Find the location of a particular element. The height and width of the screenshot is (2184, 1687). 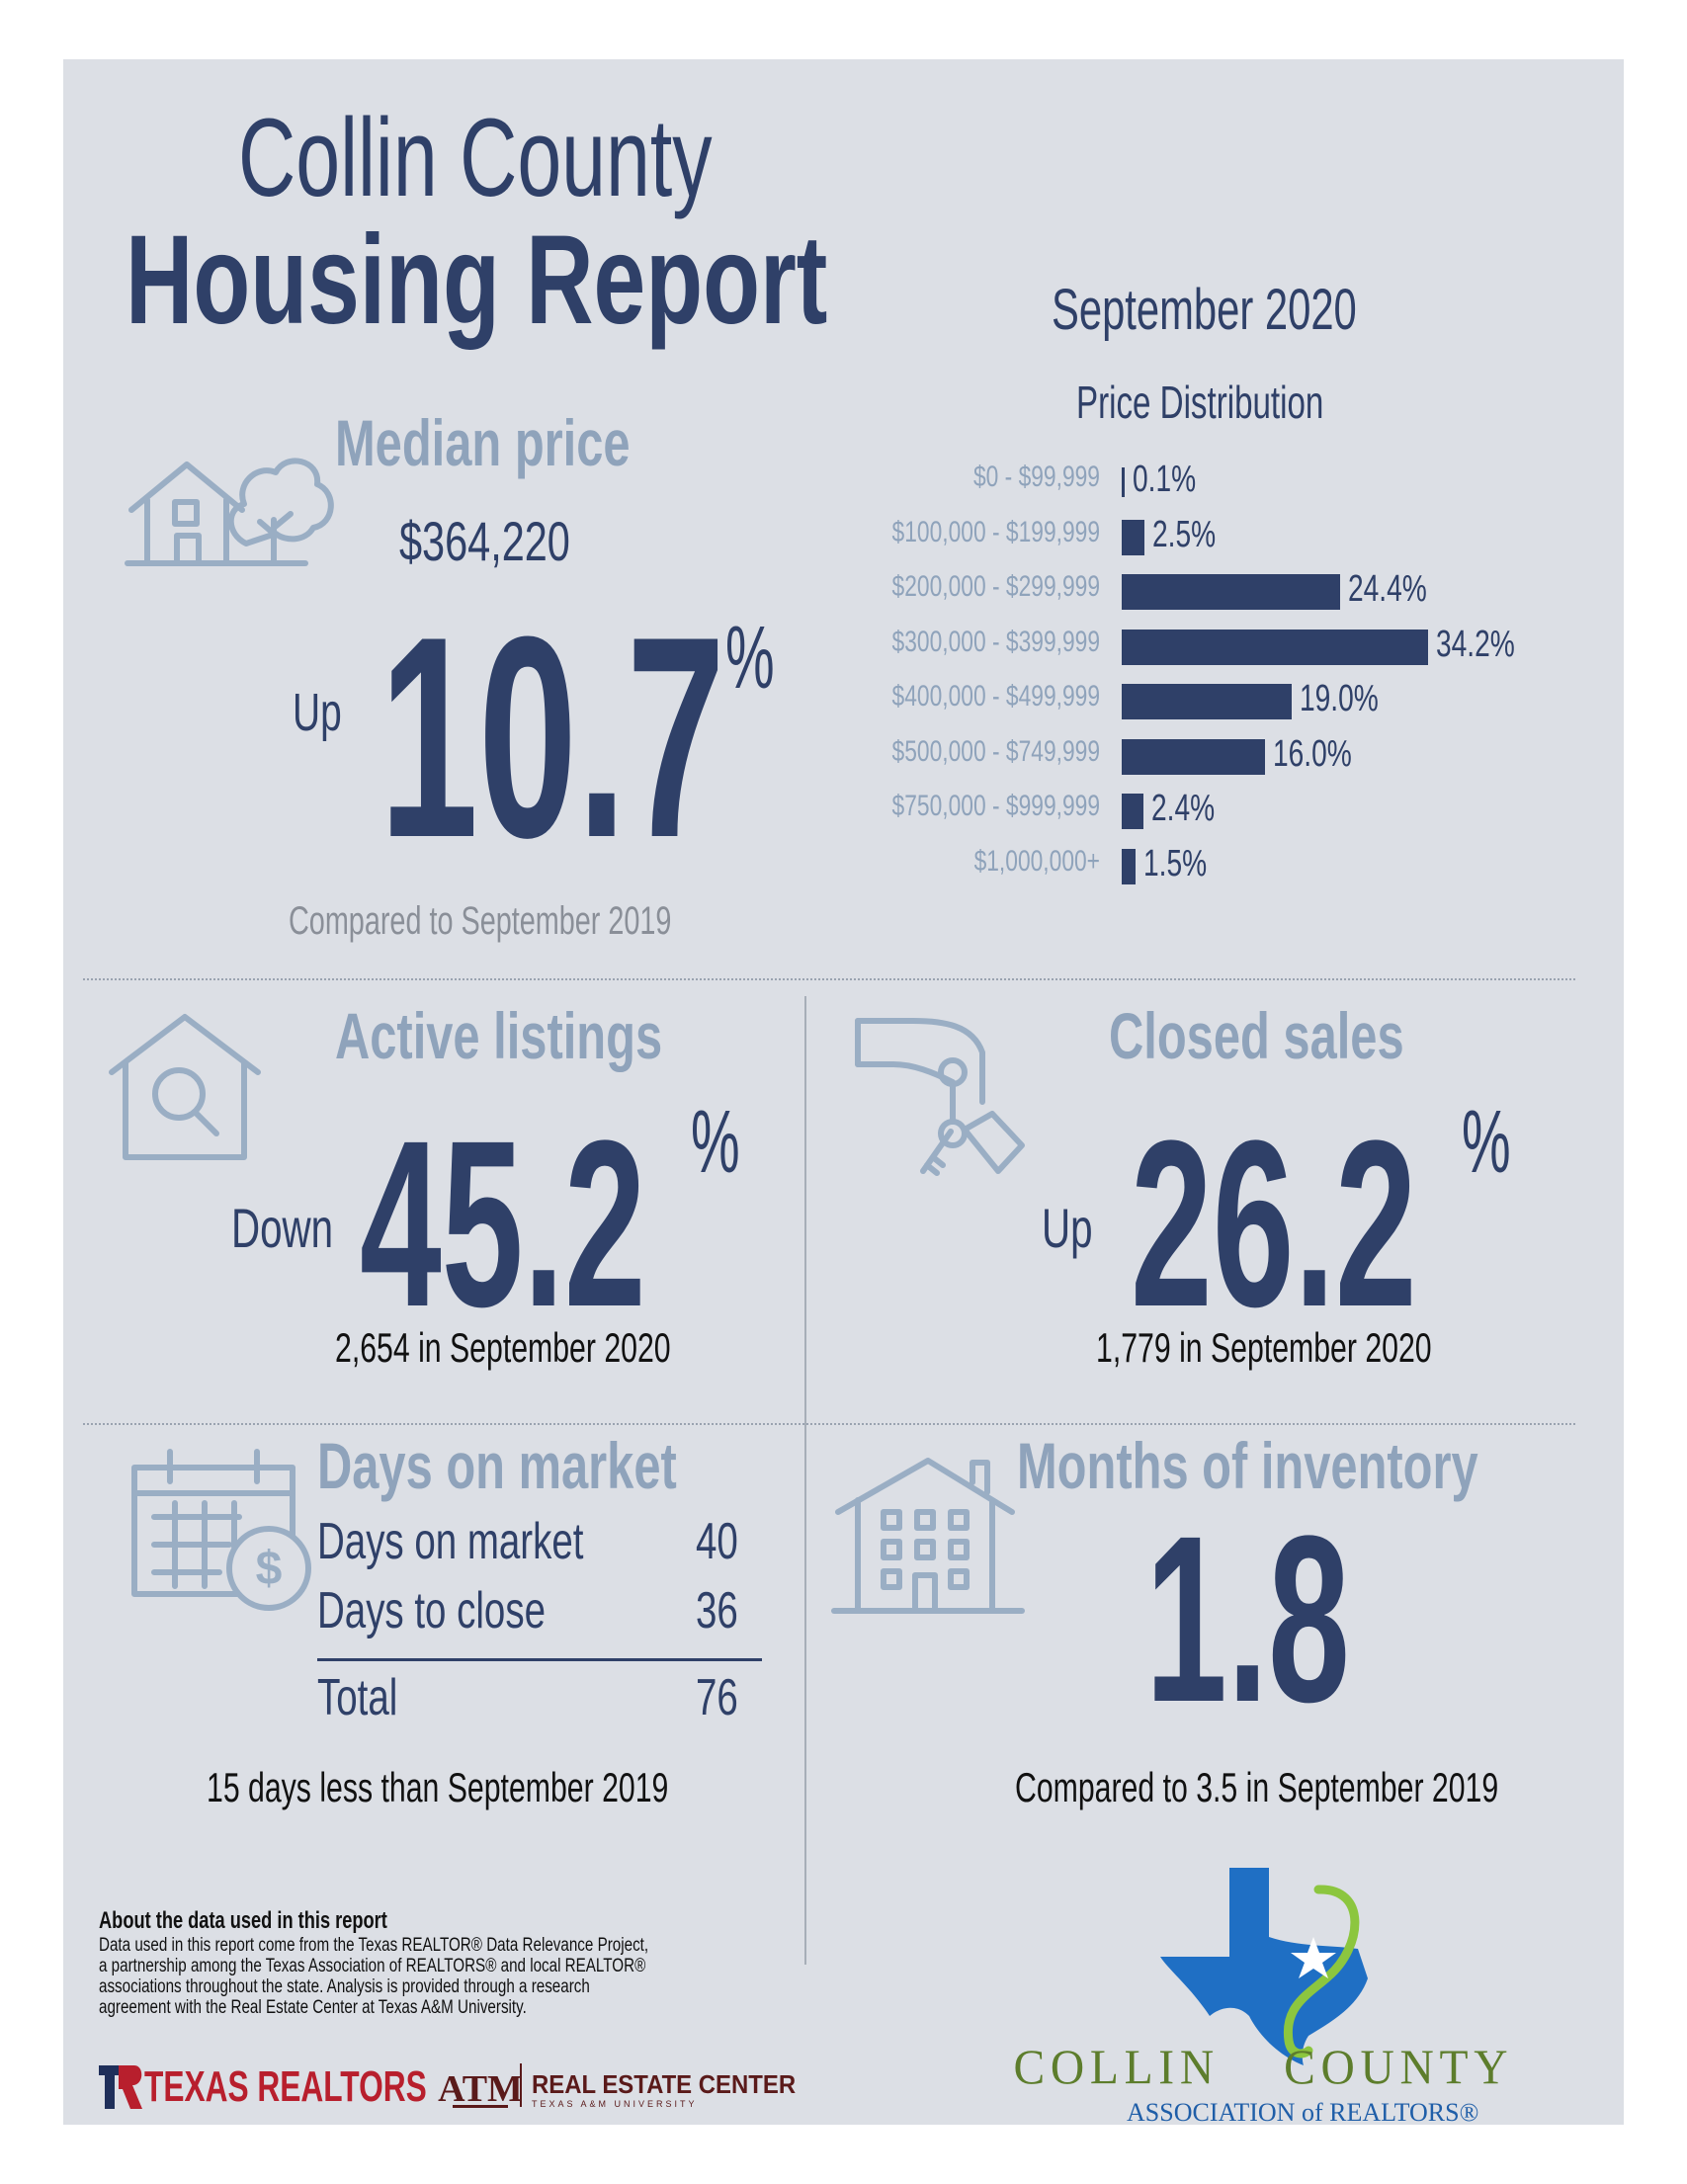

dtc-row-label: Days to close is located at coordinates (431, 1610).